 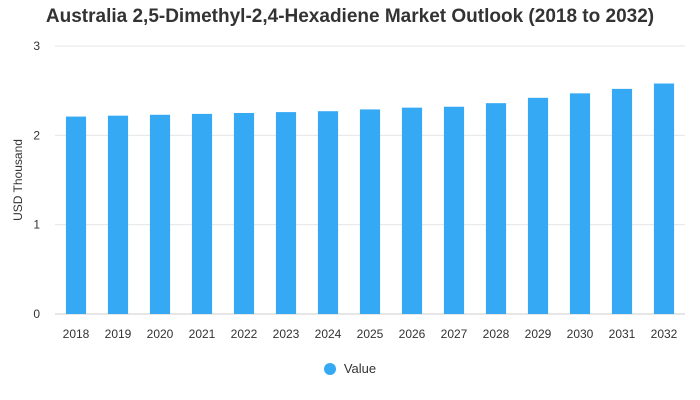 I want to click on x-tick-label: 2025, so click(x=370, y=334).